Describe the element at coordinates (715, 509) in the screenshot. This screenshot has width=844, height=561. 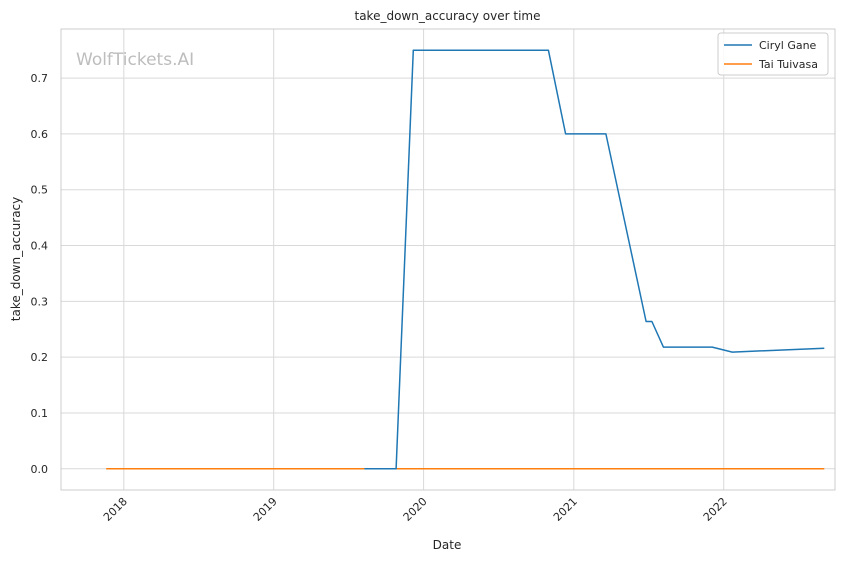
I see `x-tick-label: 2022` at that location.